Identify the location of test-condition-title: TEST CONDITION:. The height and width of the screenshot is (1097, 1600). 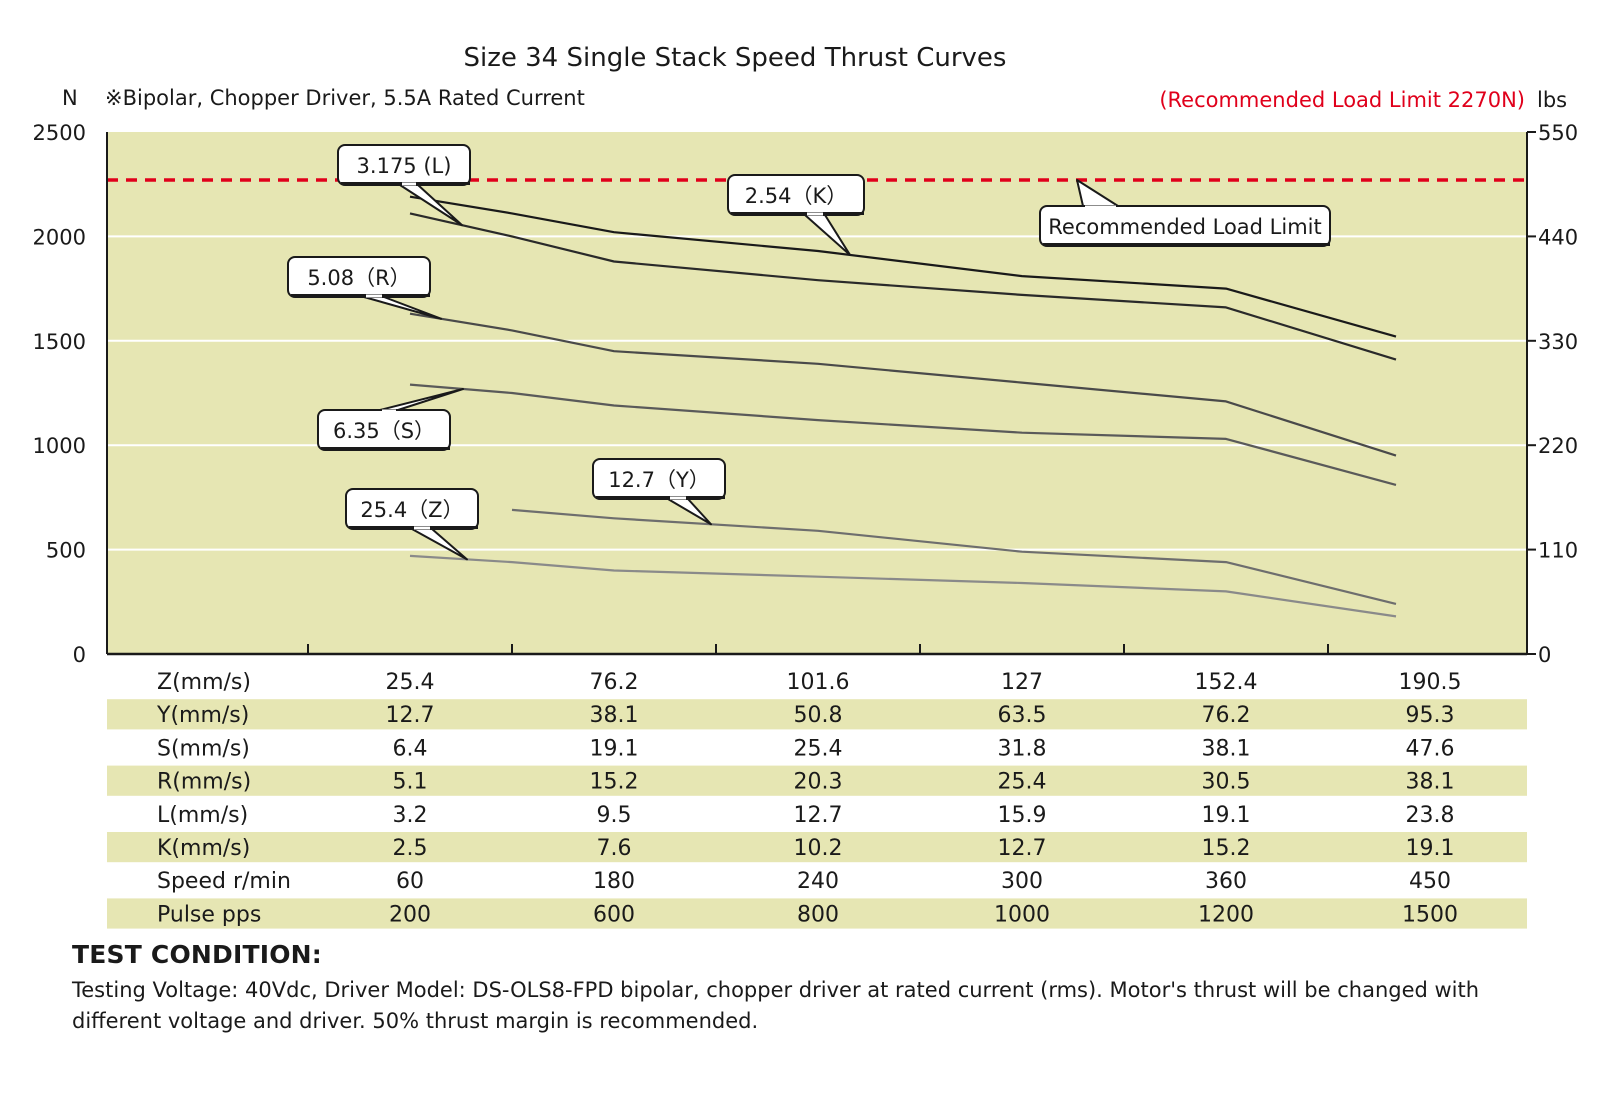
(197, 954).